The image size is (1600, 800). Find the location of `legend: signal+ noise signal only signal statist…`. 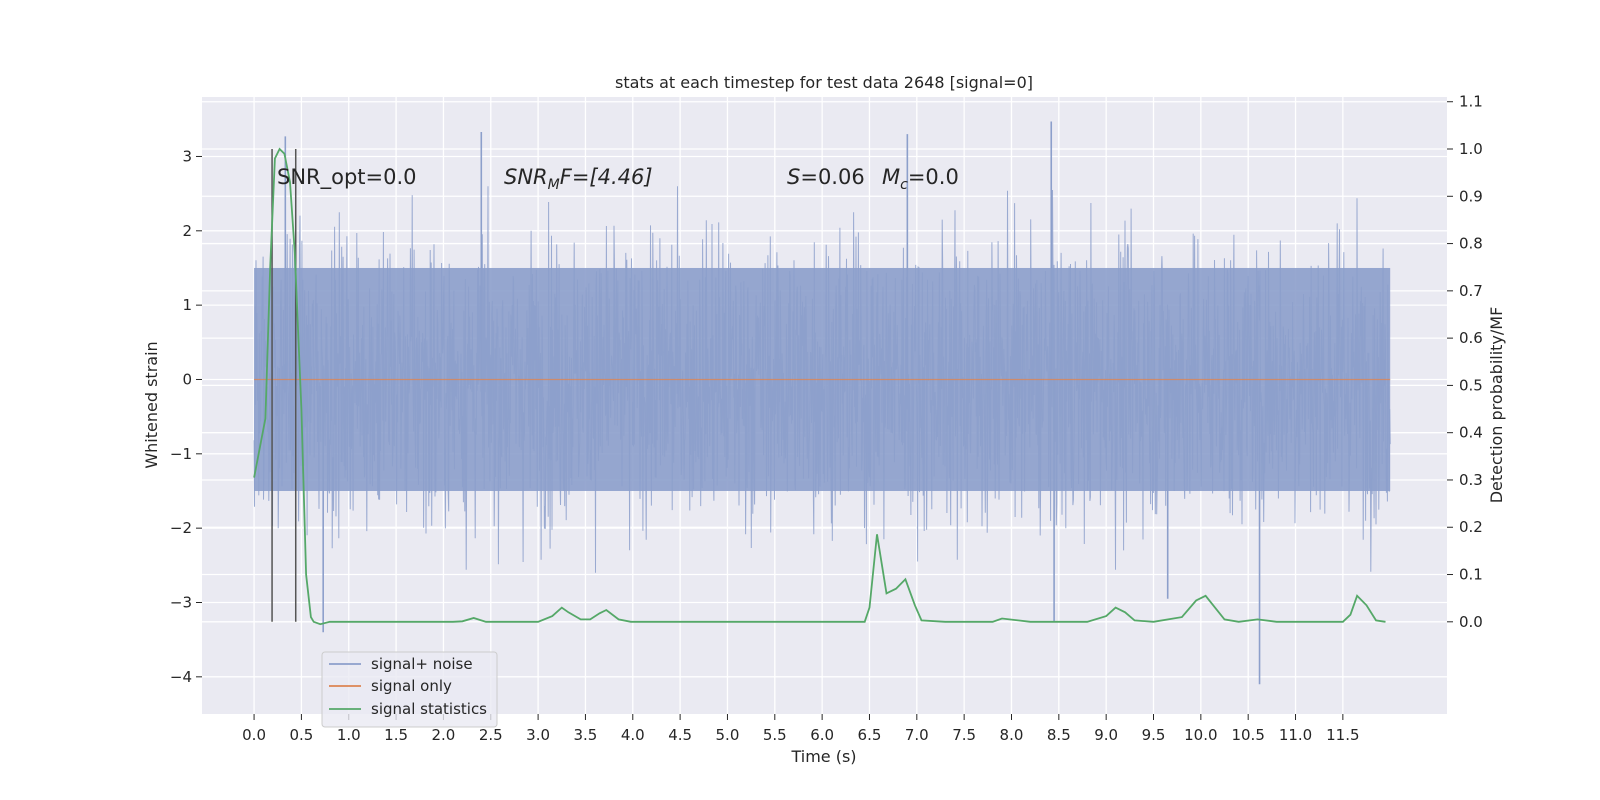

legend: signal+ noise signal only signal statist… is located at coordinates (409, 689).